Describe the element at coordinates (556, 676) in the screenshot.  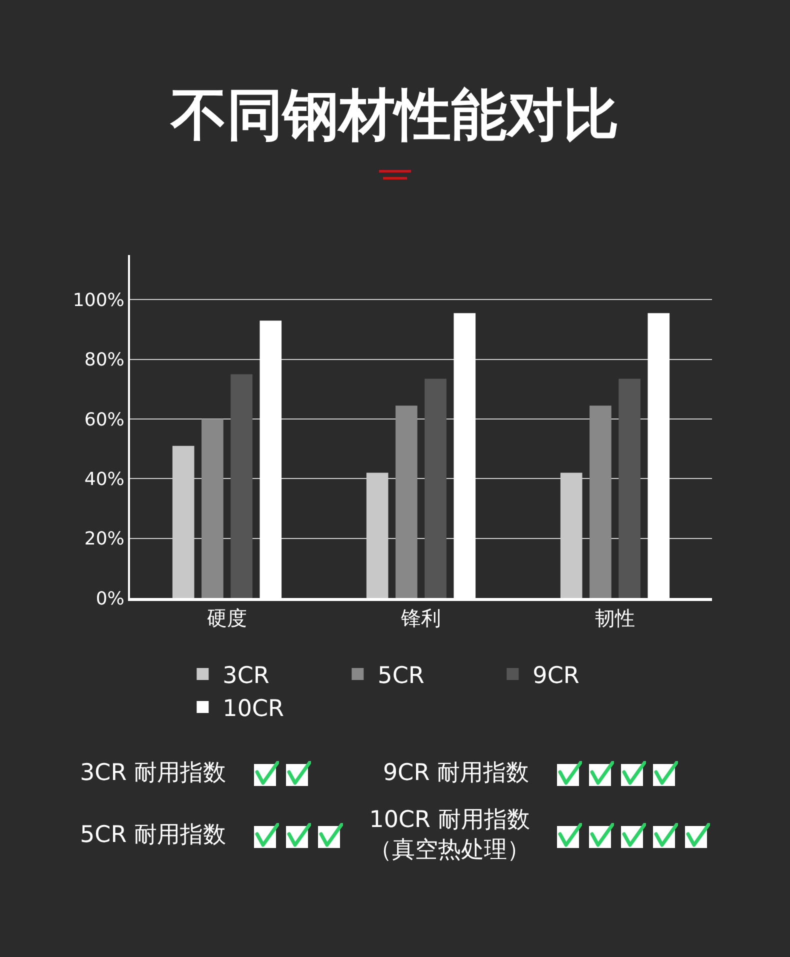
I see `legend-label: 9CR` at that location.